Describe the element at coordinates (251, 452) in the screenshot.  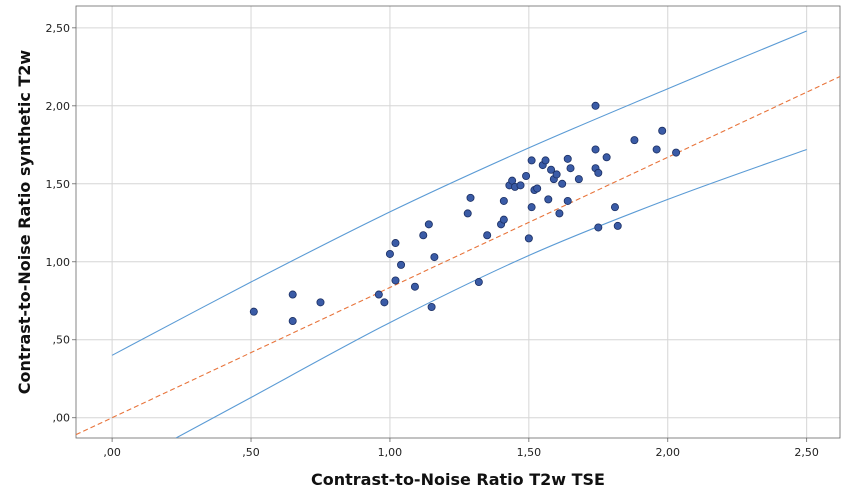
I see `x-tick-label: ,50` at that location.